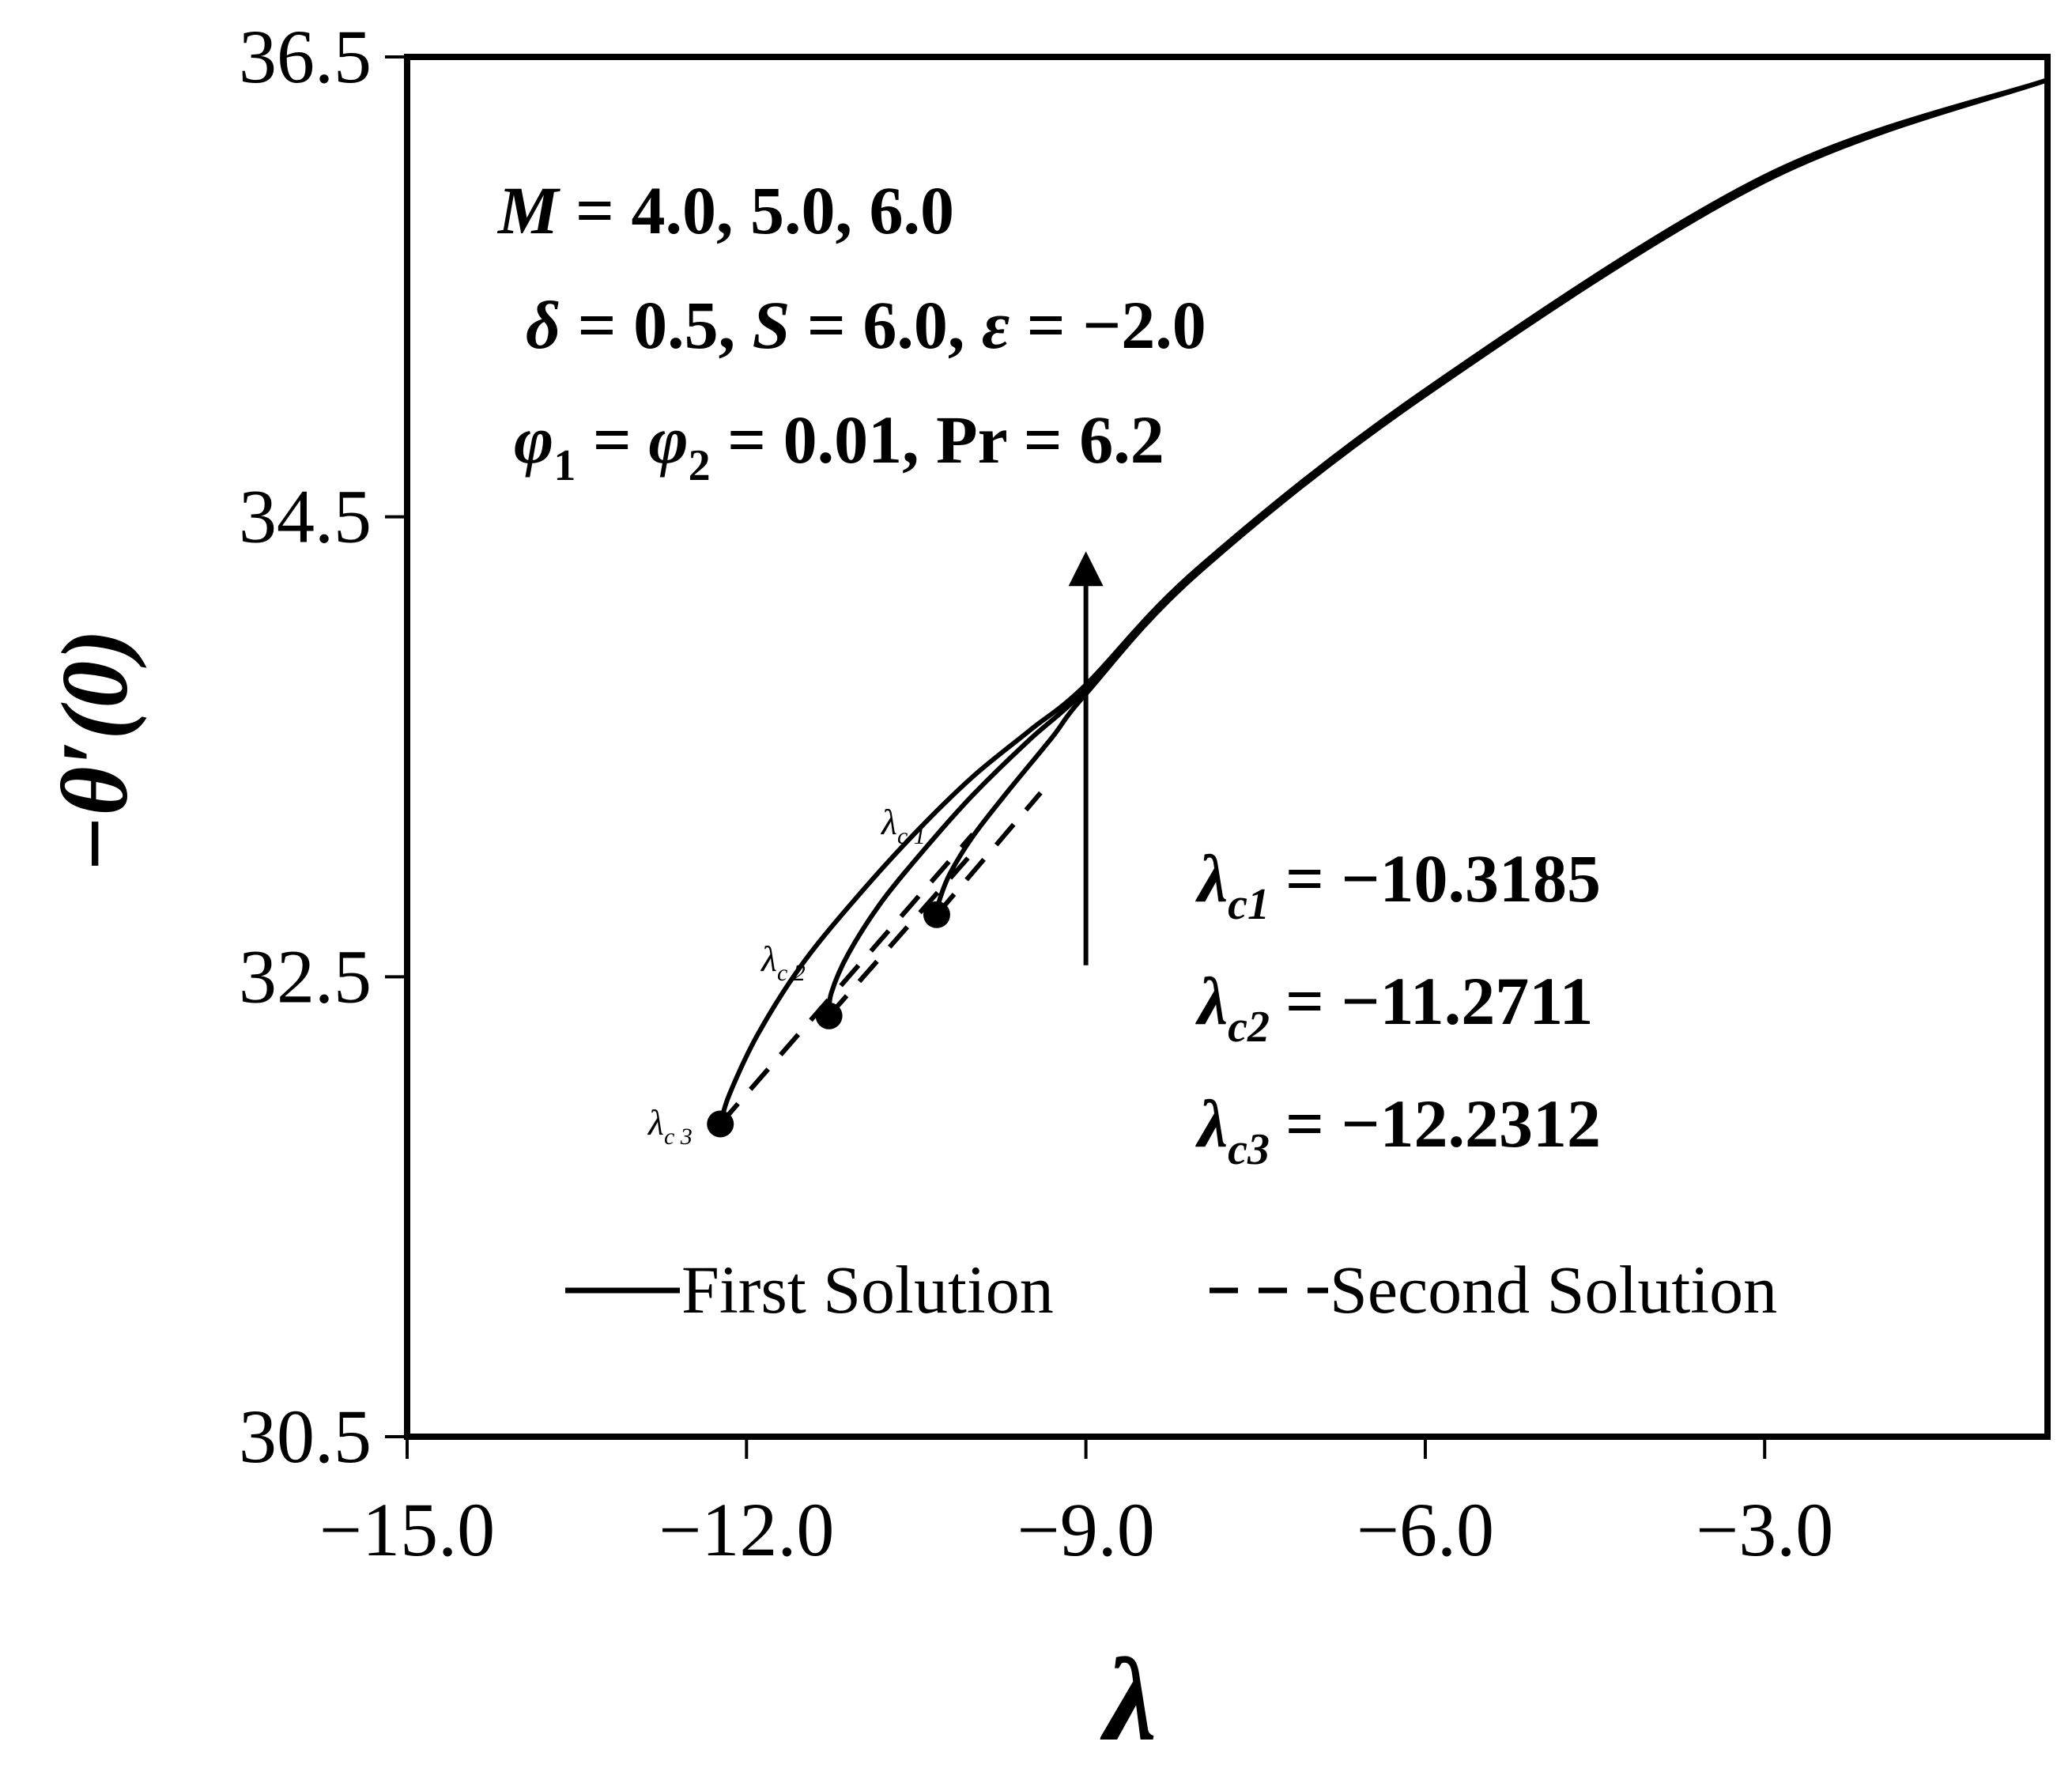 The image size is (2072, 1768). I want to click on legend-first-solution: First Solution, so click(868, 1290).